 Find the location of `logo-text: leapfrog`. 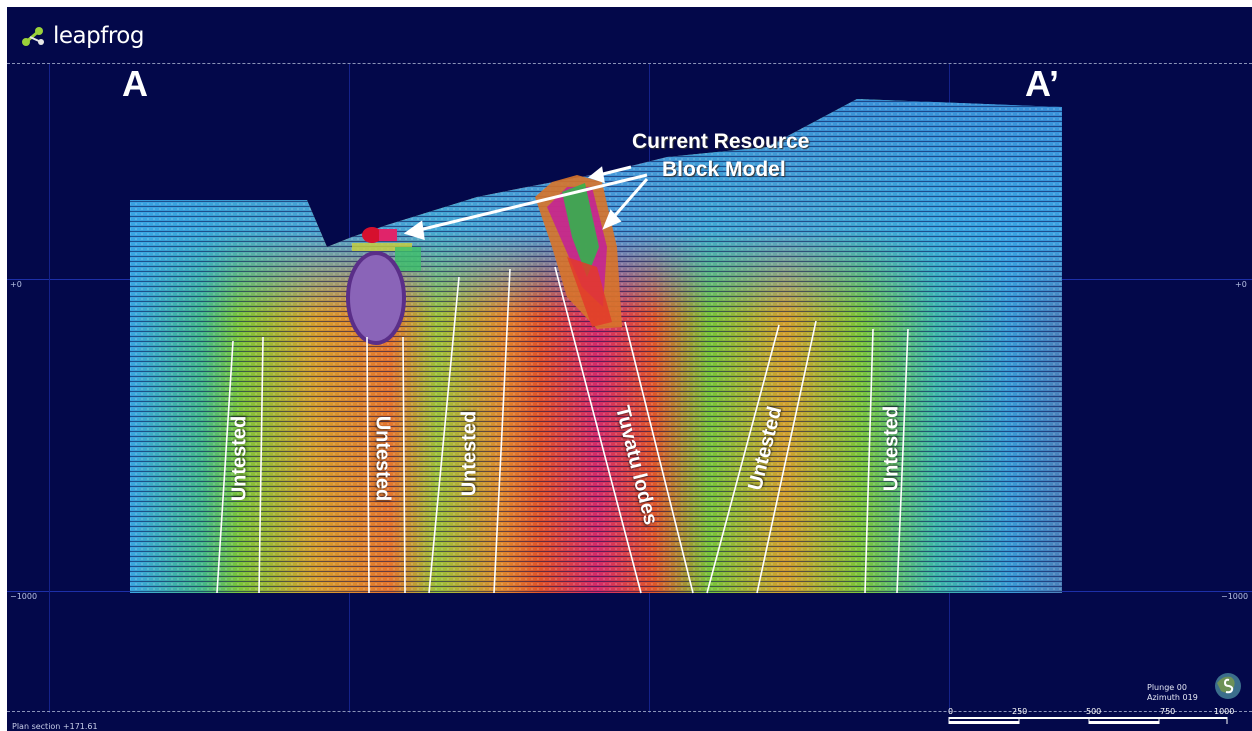

logo-text: leapfrog is located at coordinates (98, 36).